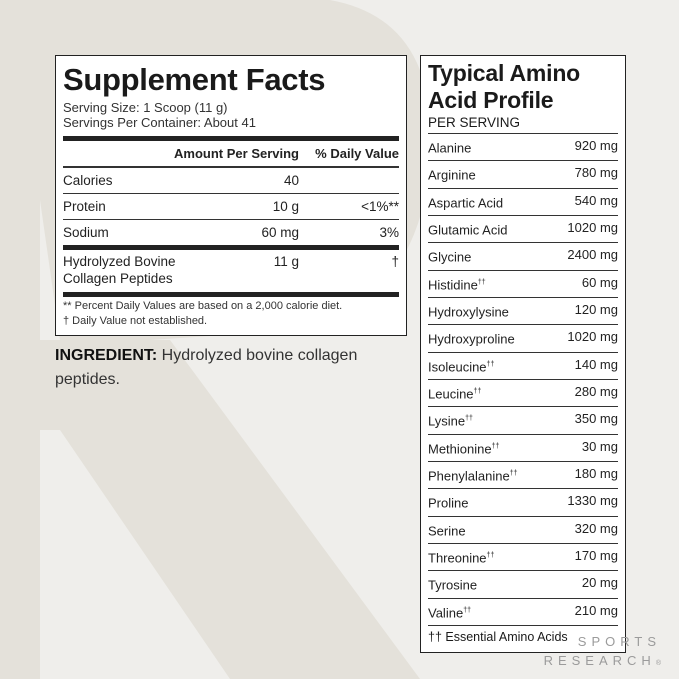 Image resolution: width=679 pixels, height=679 pixels. Describe the element at coordinates (498, 636) in the screenshot. I see `footnote: †† Essential Amino Acids` at that location.